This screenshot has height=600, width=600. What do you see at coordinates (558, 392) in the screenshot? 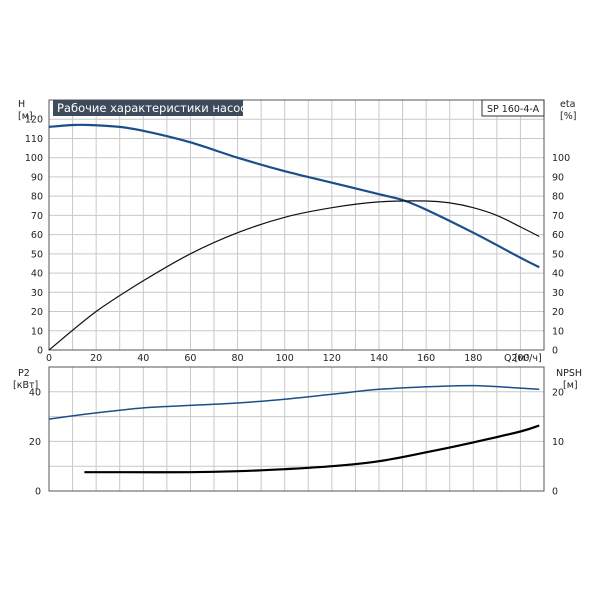
I see `npsh-tick-label: 20` at bounding box center [558, 392].